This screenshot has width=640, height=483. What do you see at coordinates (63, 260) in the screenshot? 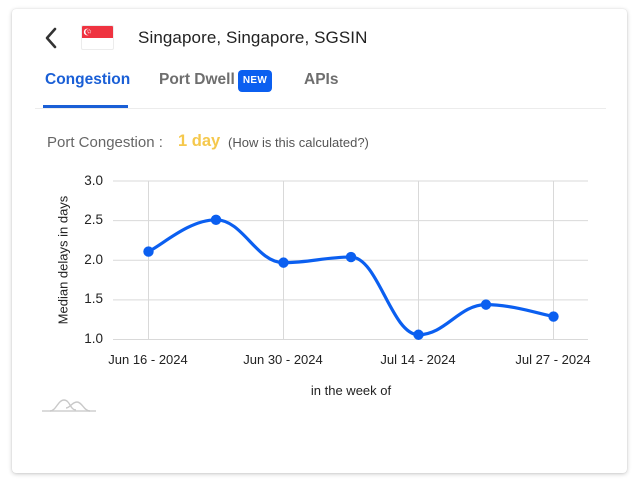
I see `y-axis-label: Median delays in days` at bounding box center [63, 260].